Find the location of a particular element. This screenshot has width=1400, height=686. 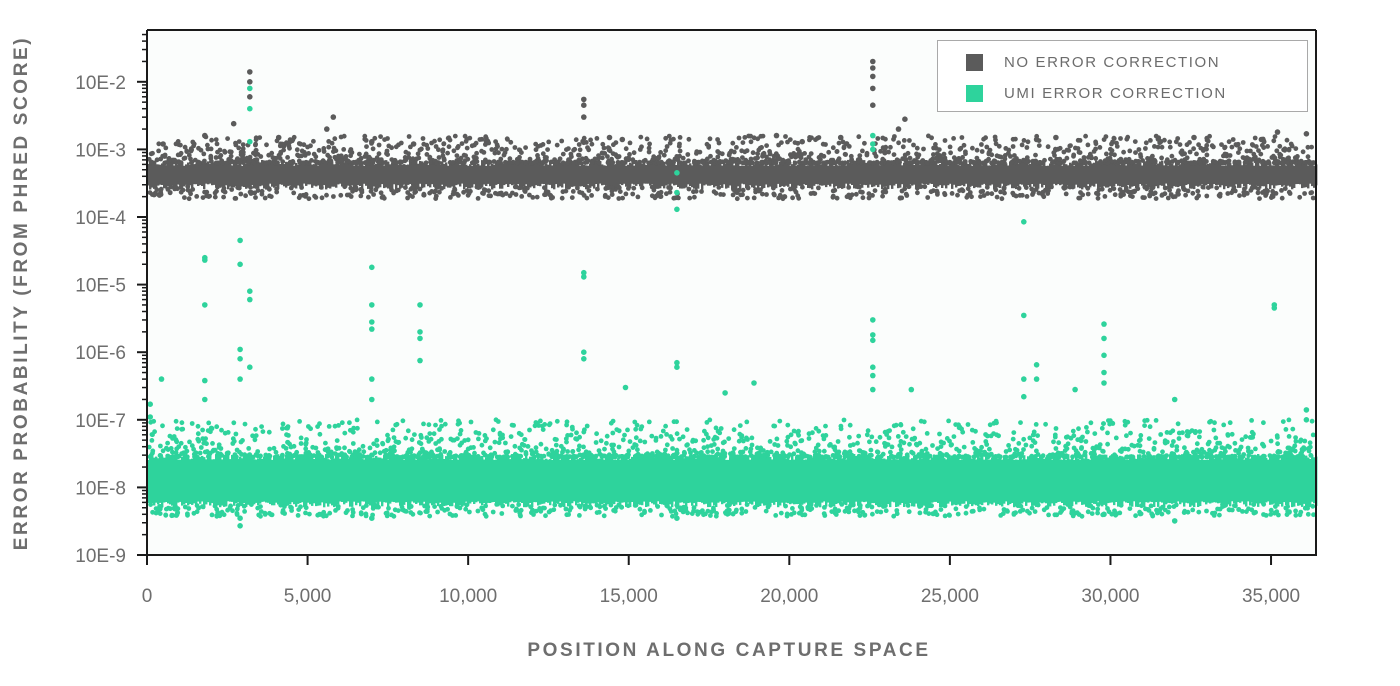

y-tick-label: 10E-6 is located at coordinates (100, 353).